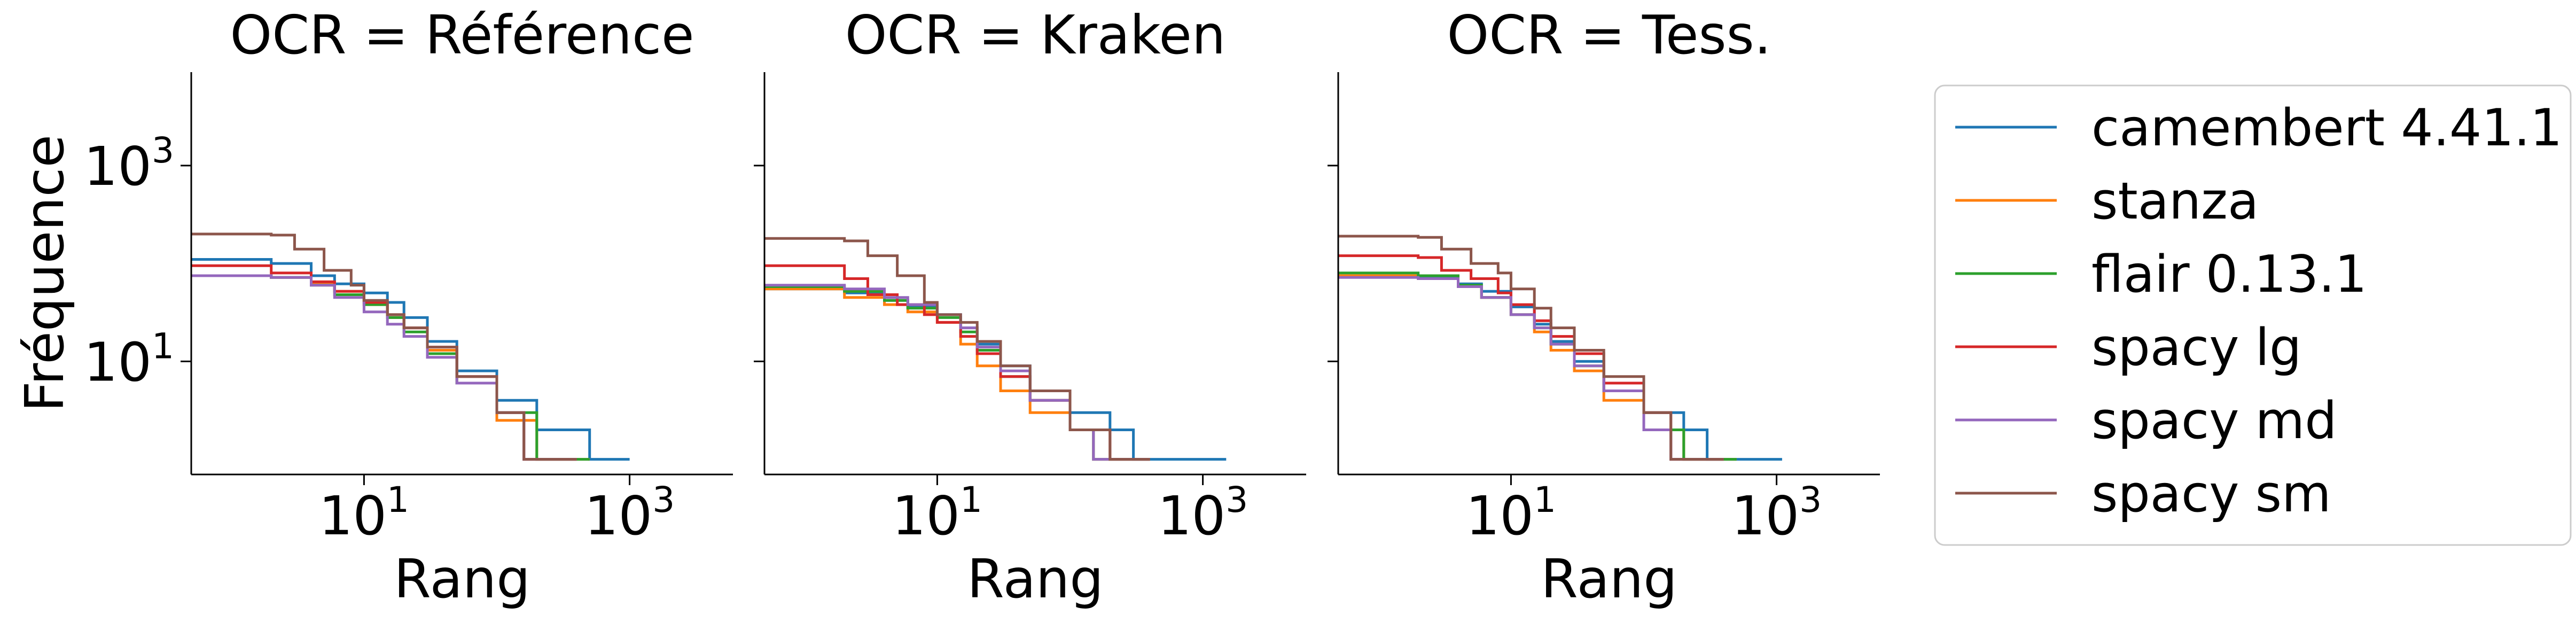 This screenshot has width=2576, height=623. I want to click on legend-label: spacy md, so click(2214, 421).